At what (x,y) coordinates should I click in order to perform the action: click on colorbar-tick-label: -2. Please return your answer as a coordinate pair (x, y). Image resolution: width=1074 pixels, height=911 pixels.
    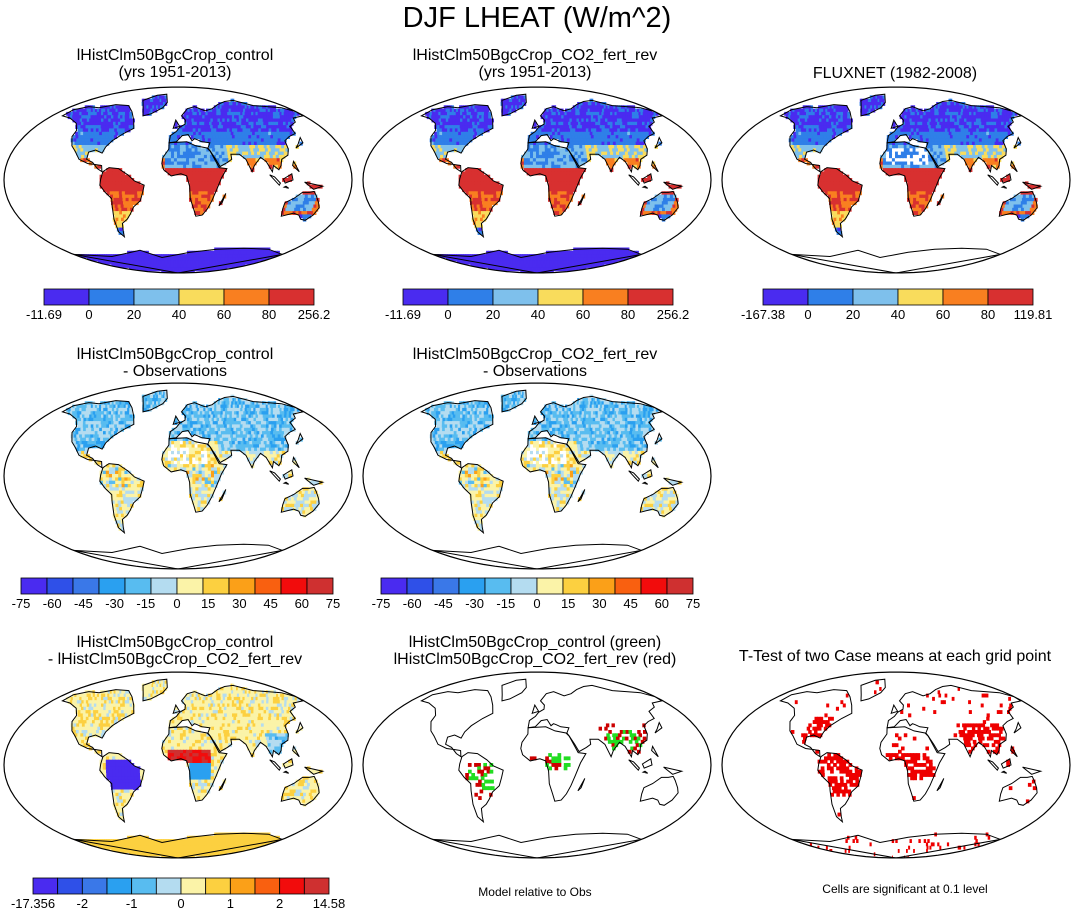
    Looking at the image, I should click on (83, 903).